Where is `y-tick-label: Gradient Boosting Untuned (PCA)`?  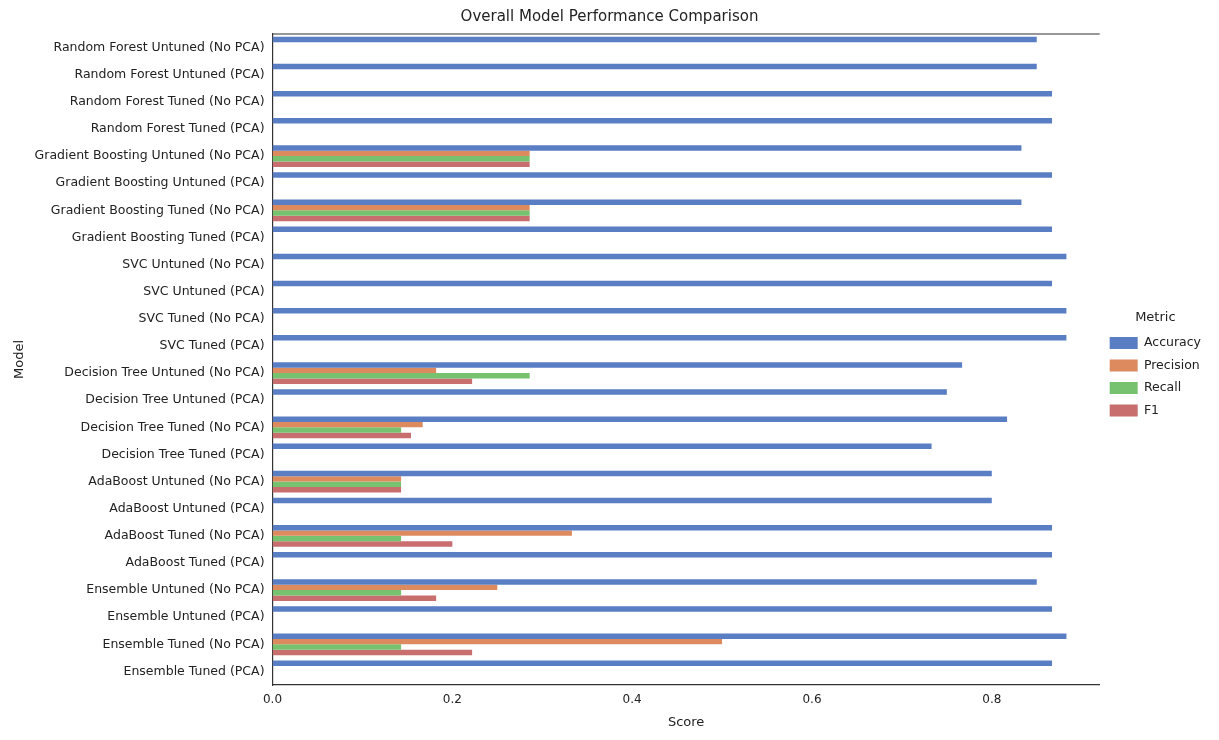
y-tick-label: Gradient Boosting Untuned (PCA) is located at coordinates (160, 182).